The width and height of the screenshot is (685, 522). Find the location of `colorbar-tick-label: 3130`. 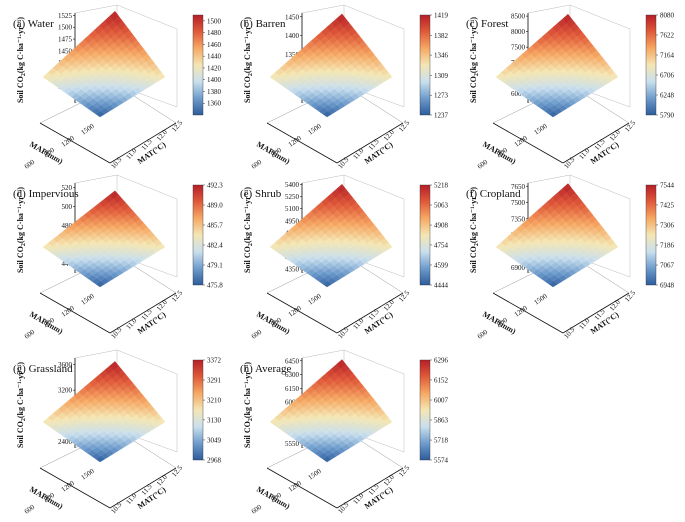

colorbar-tick-label: 3130 is located at coordinates (214, 420).